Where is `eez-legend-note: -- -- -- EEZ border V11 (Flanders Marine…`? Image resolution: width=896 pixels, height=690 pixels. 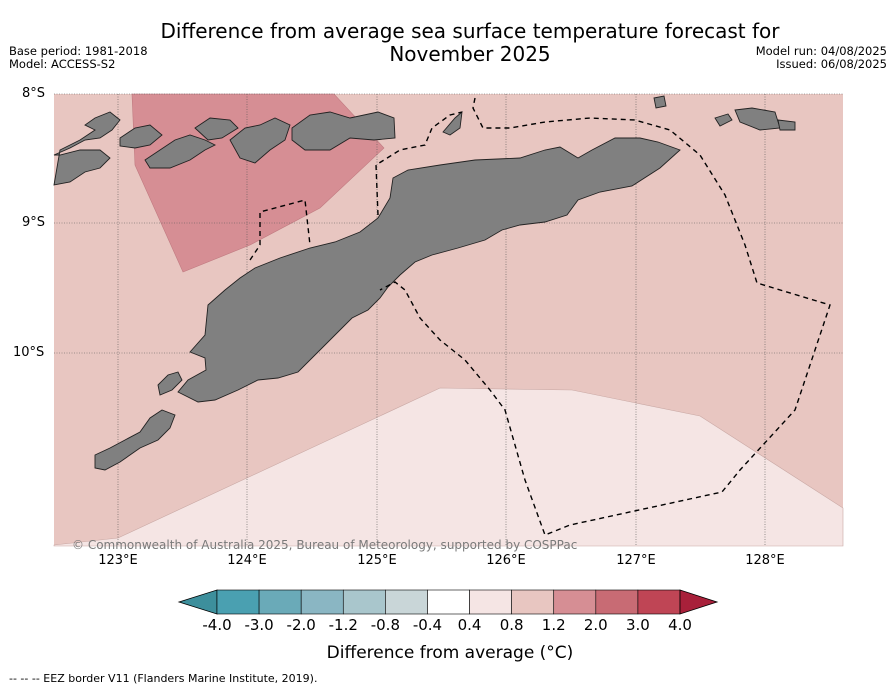 eez-legend-note: -- -- -- EEZ border V11 (Flanders Marine… is located at coordinates (163, 678).